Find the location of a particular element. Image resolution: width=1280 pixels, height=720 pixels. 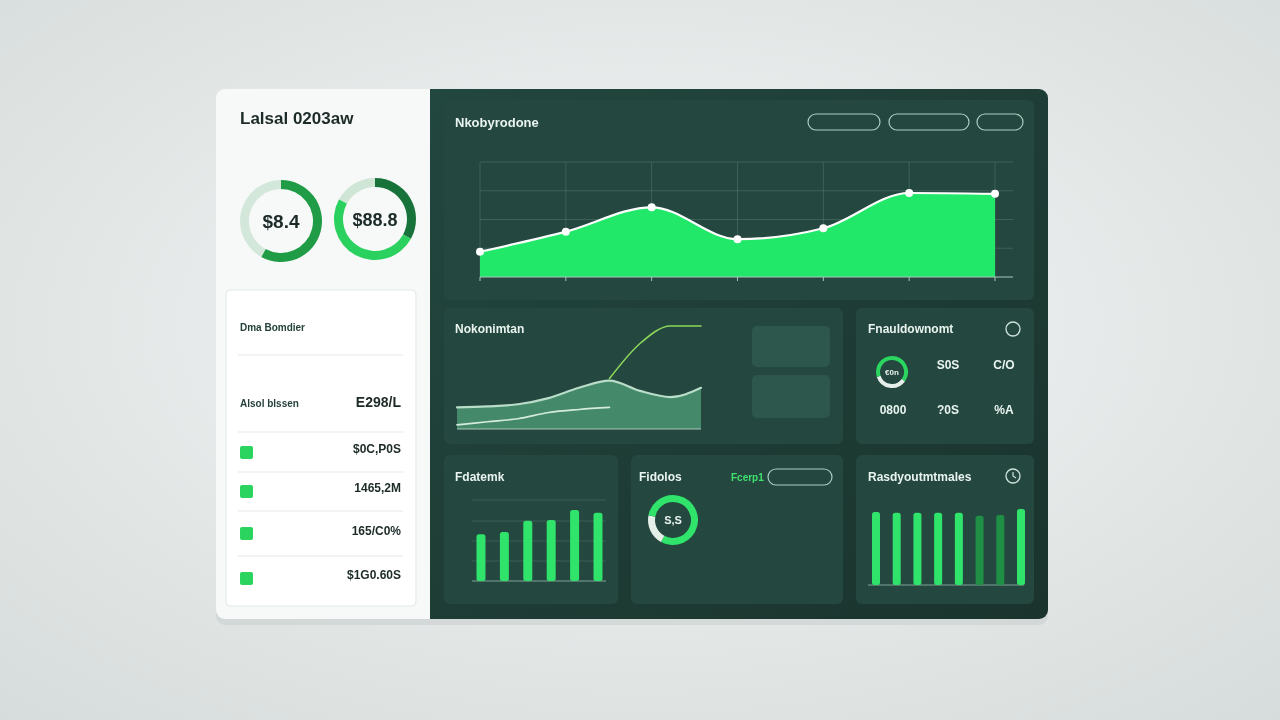

text: Fcerp1 is located at coordinates (748, 477).